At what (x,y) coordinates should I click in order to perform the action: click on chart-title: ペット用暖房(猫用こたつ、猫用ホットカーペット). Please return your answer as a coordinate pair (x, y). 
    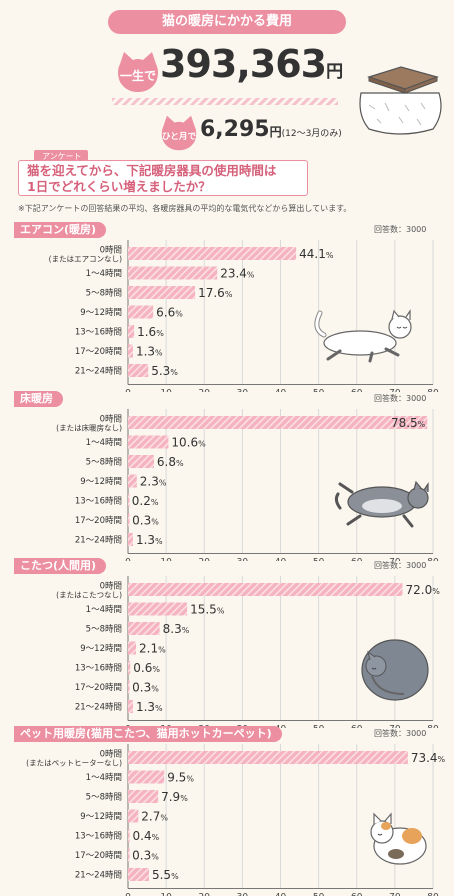
    Looking at the image, I should click on (148, 734).